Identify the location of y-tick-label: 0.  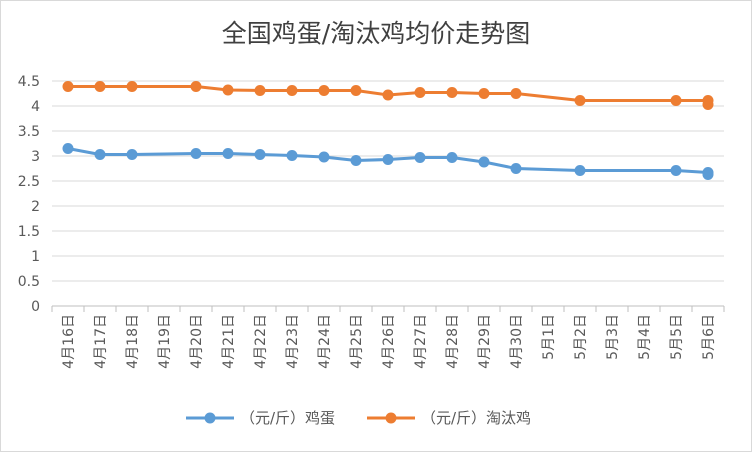
(35, 307).